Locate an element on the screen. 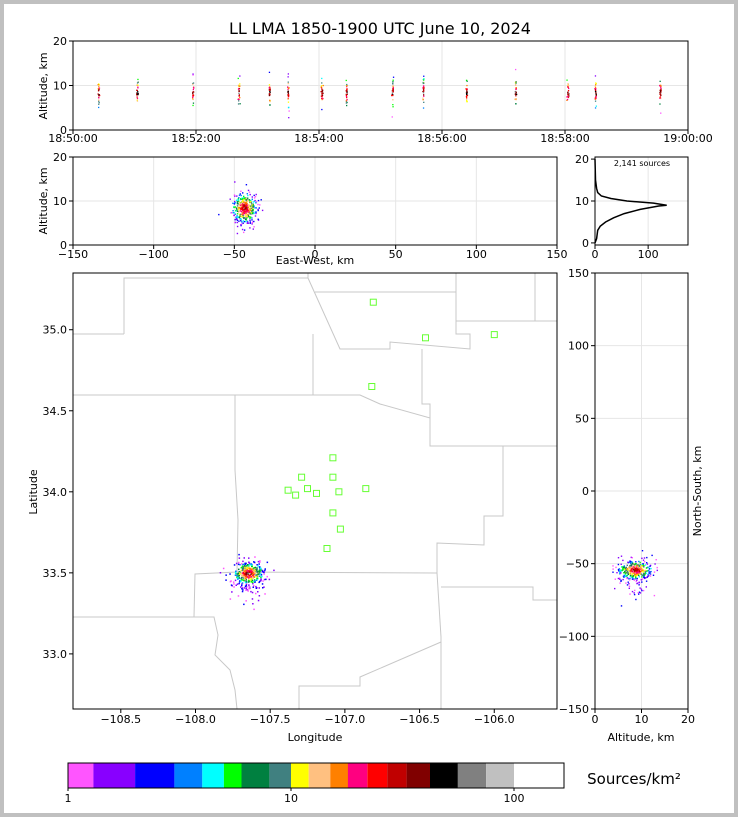 The height and width of the screenshot is (817, 738). ew-altitude-xlabel: East-West, km is located at coordinates (315, 260).